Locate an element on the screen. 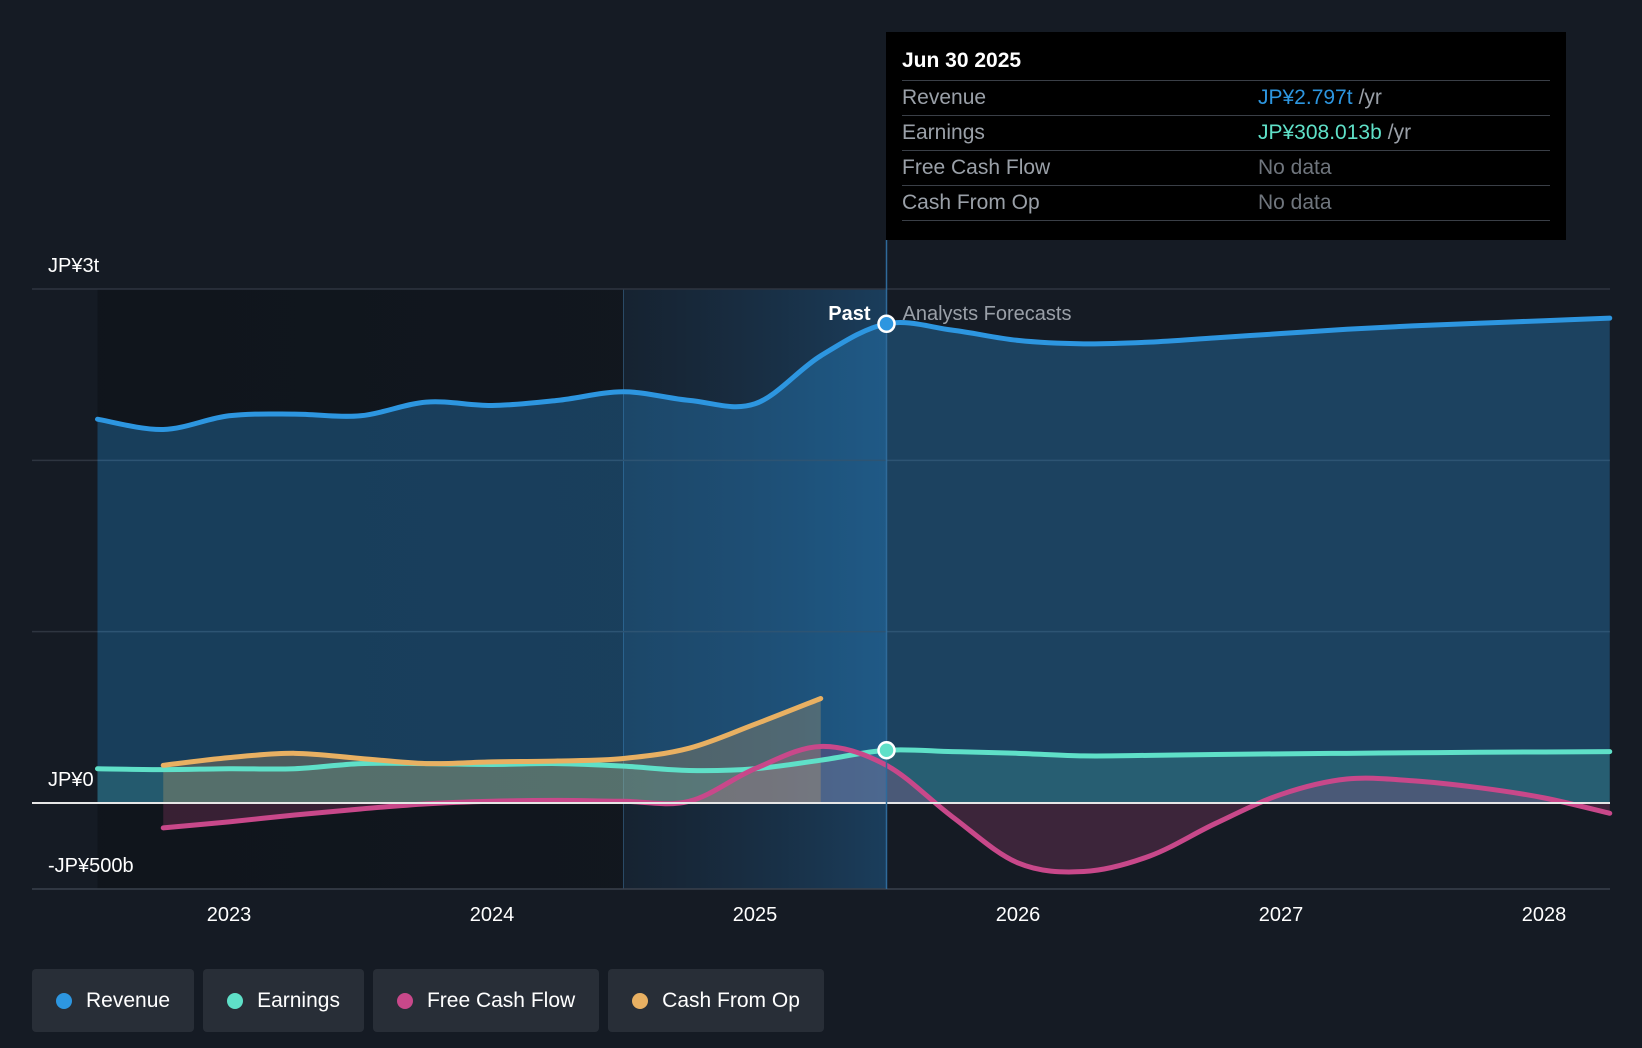 This screenshot has height=1048, width=1642. tooltip-row: Free Cash Flow No data is located at coordinates (1226, 167).